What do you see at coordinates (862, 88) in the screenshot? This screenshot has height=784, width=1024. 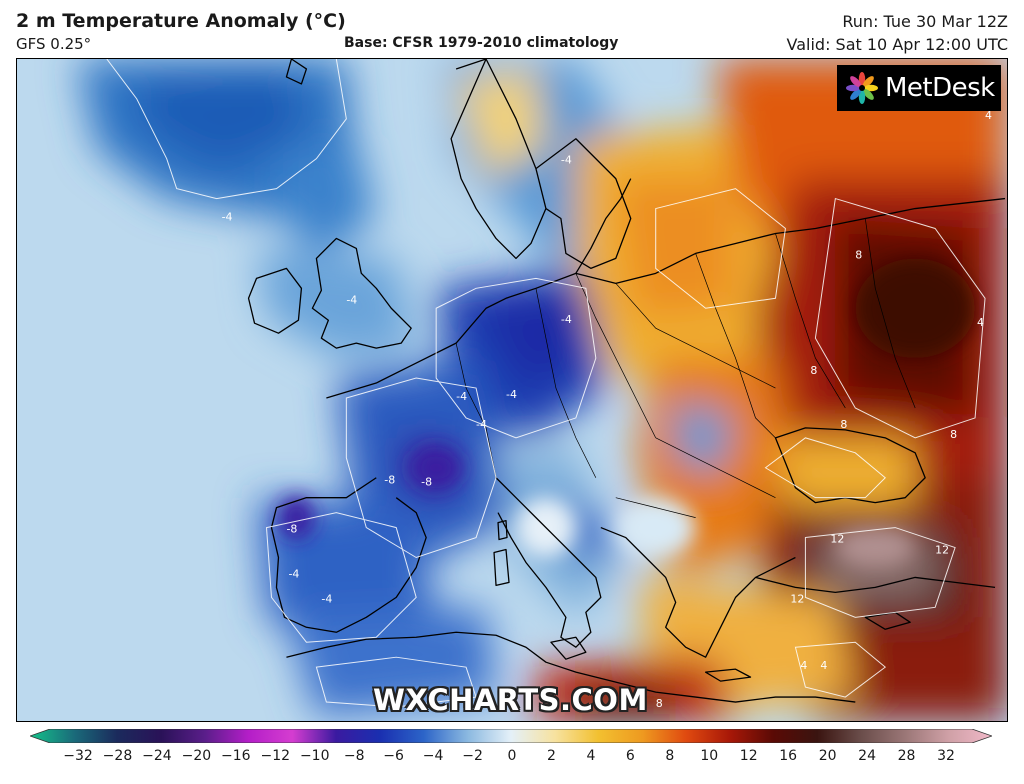 I see `metdesk-flower-icon` at bounding box center [862, 88].